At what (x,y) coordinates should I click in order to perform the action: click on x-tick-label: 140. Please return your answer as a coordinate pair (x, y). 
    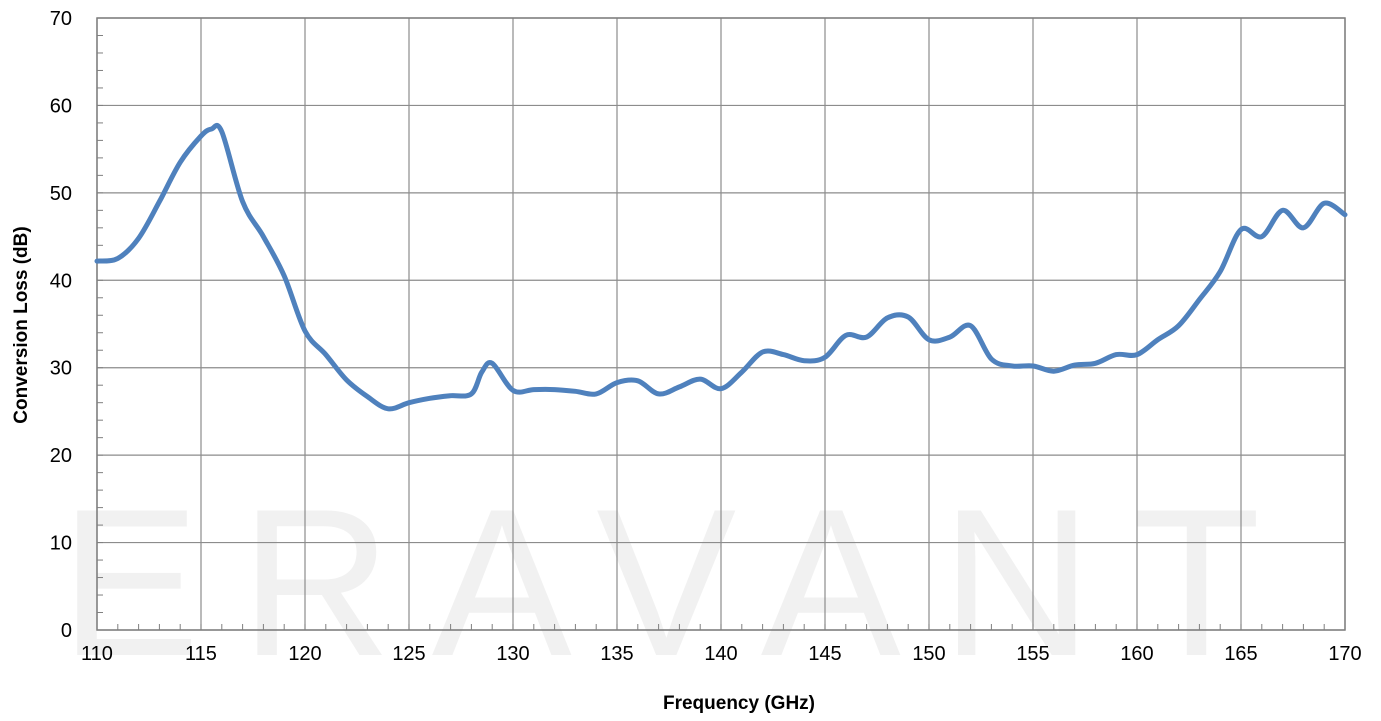
    Looking at the image, I should click on (720, 654).